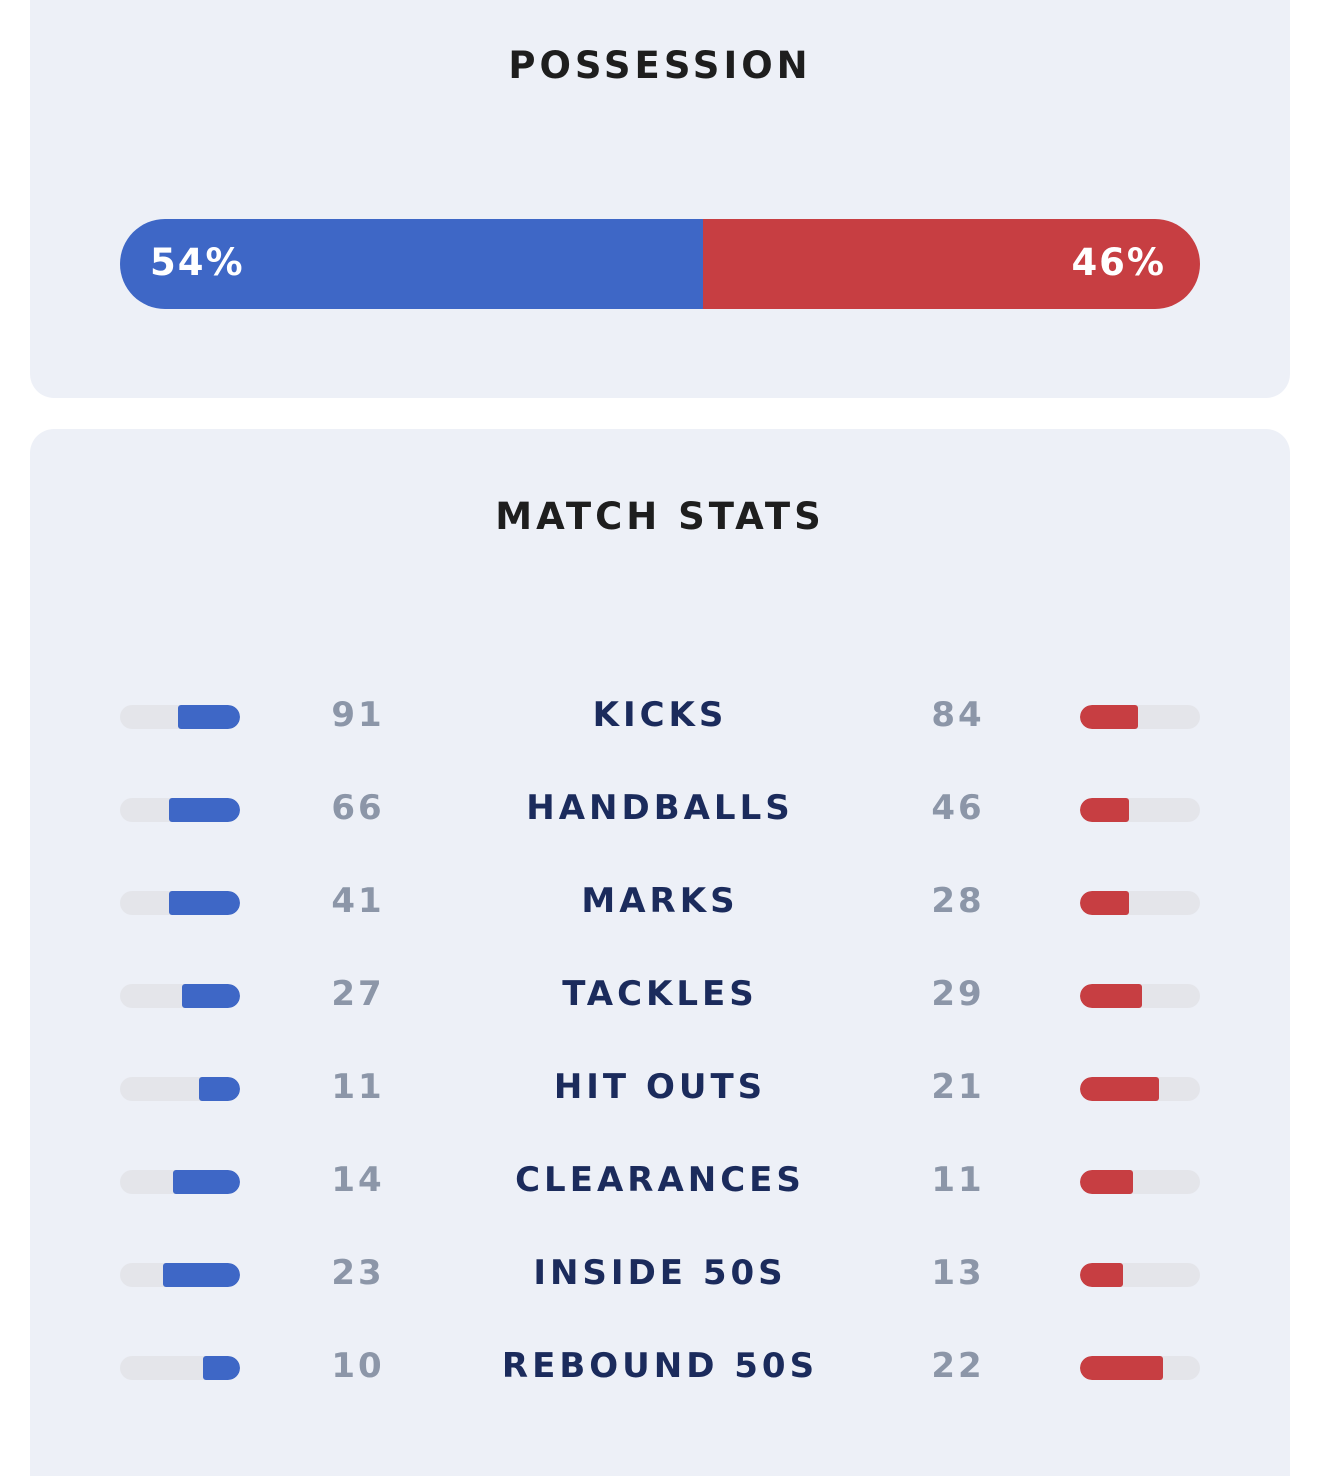 This screenshot has width=1320, height=1476. I want to click on stat-row: 11 HIT OUTS 21, so click(660, 1088).